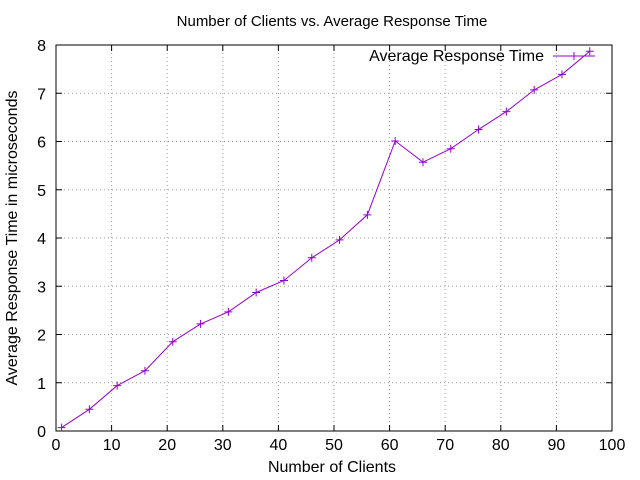 The height and width of the screenshot is (480, 640). I want to click on y-tick-label: 1, so click(41, 384).